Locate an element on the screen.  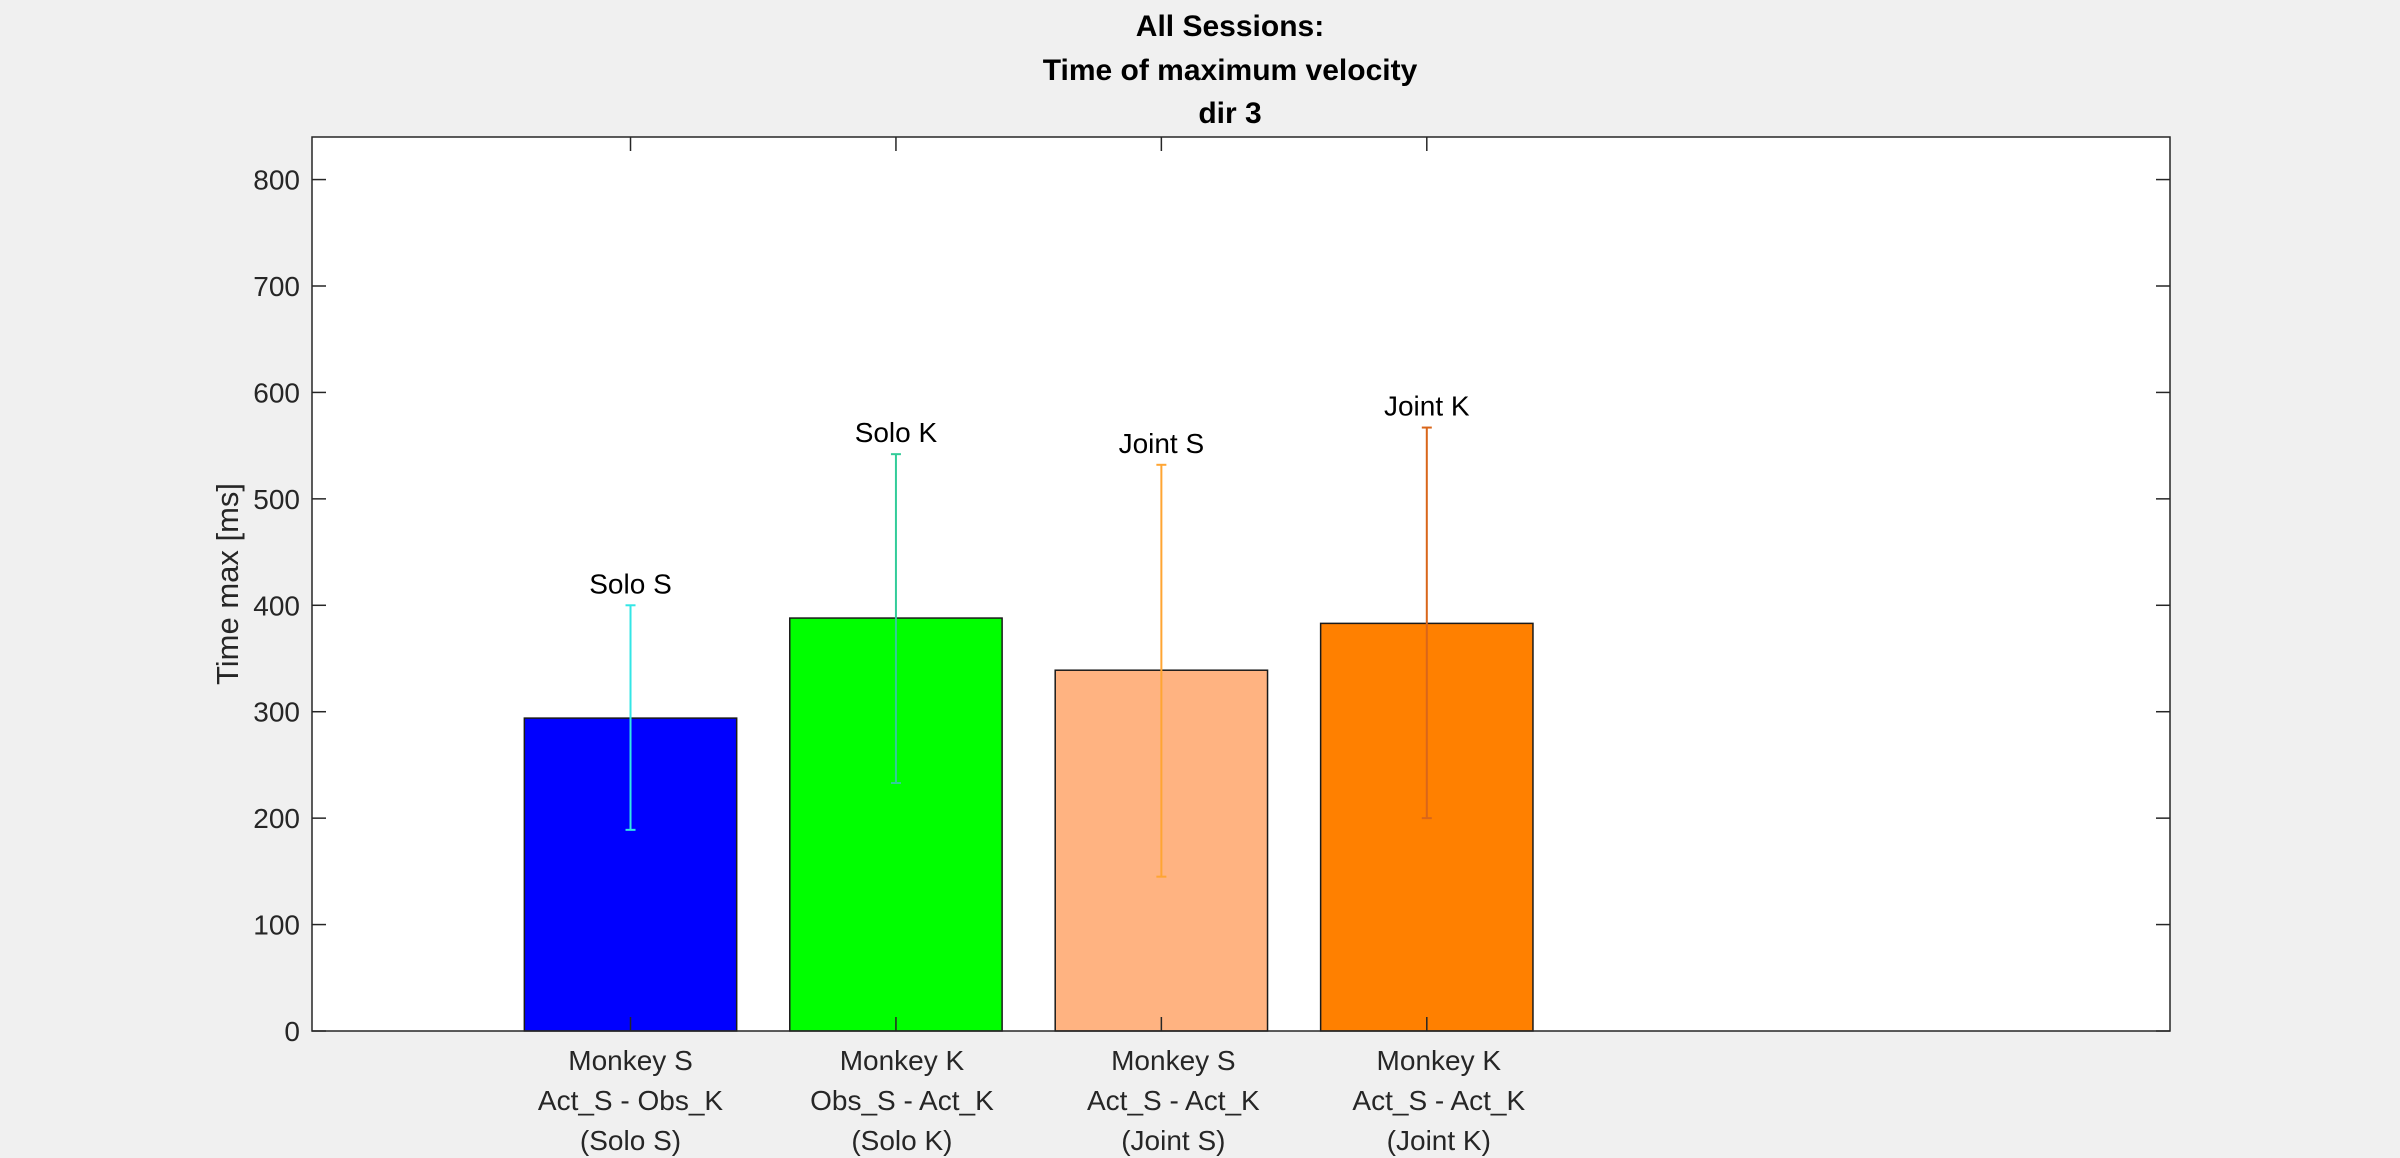
bar-label-2: Solo K is located at coordinates (896, 432).